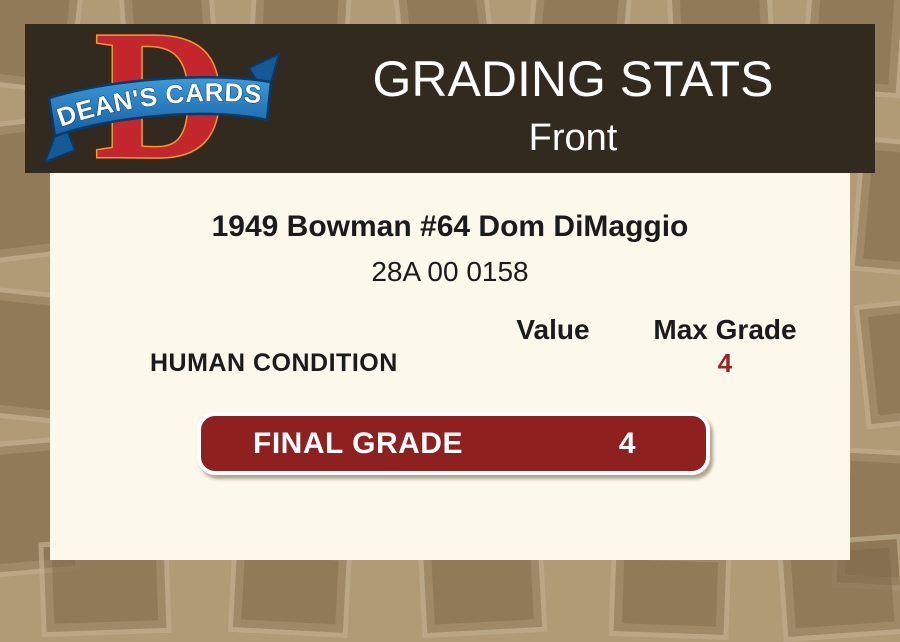 This screenshot has width=900, height=642. Describe the element at coordinates (725, 363) in the screenshot. I see `row-max-grade-human-condition: 4` at that location.